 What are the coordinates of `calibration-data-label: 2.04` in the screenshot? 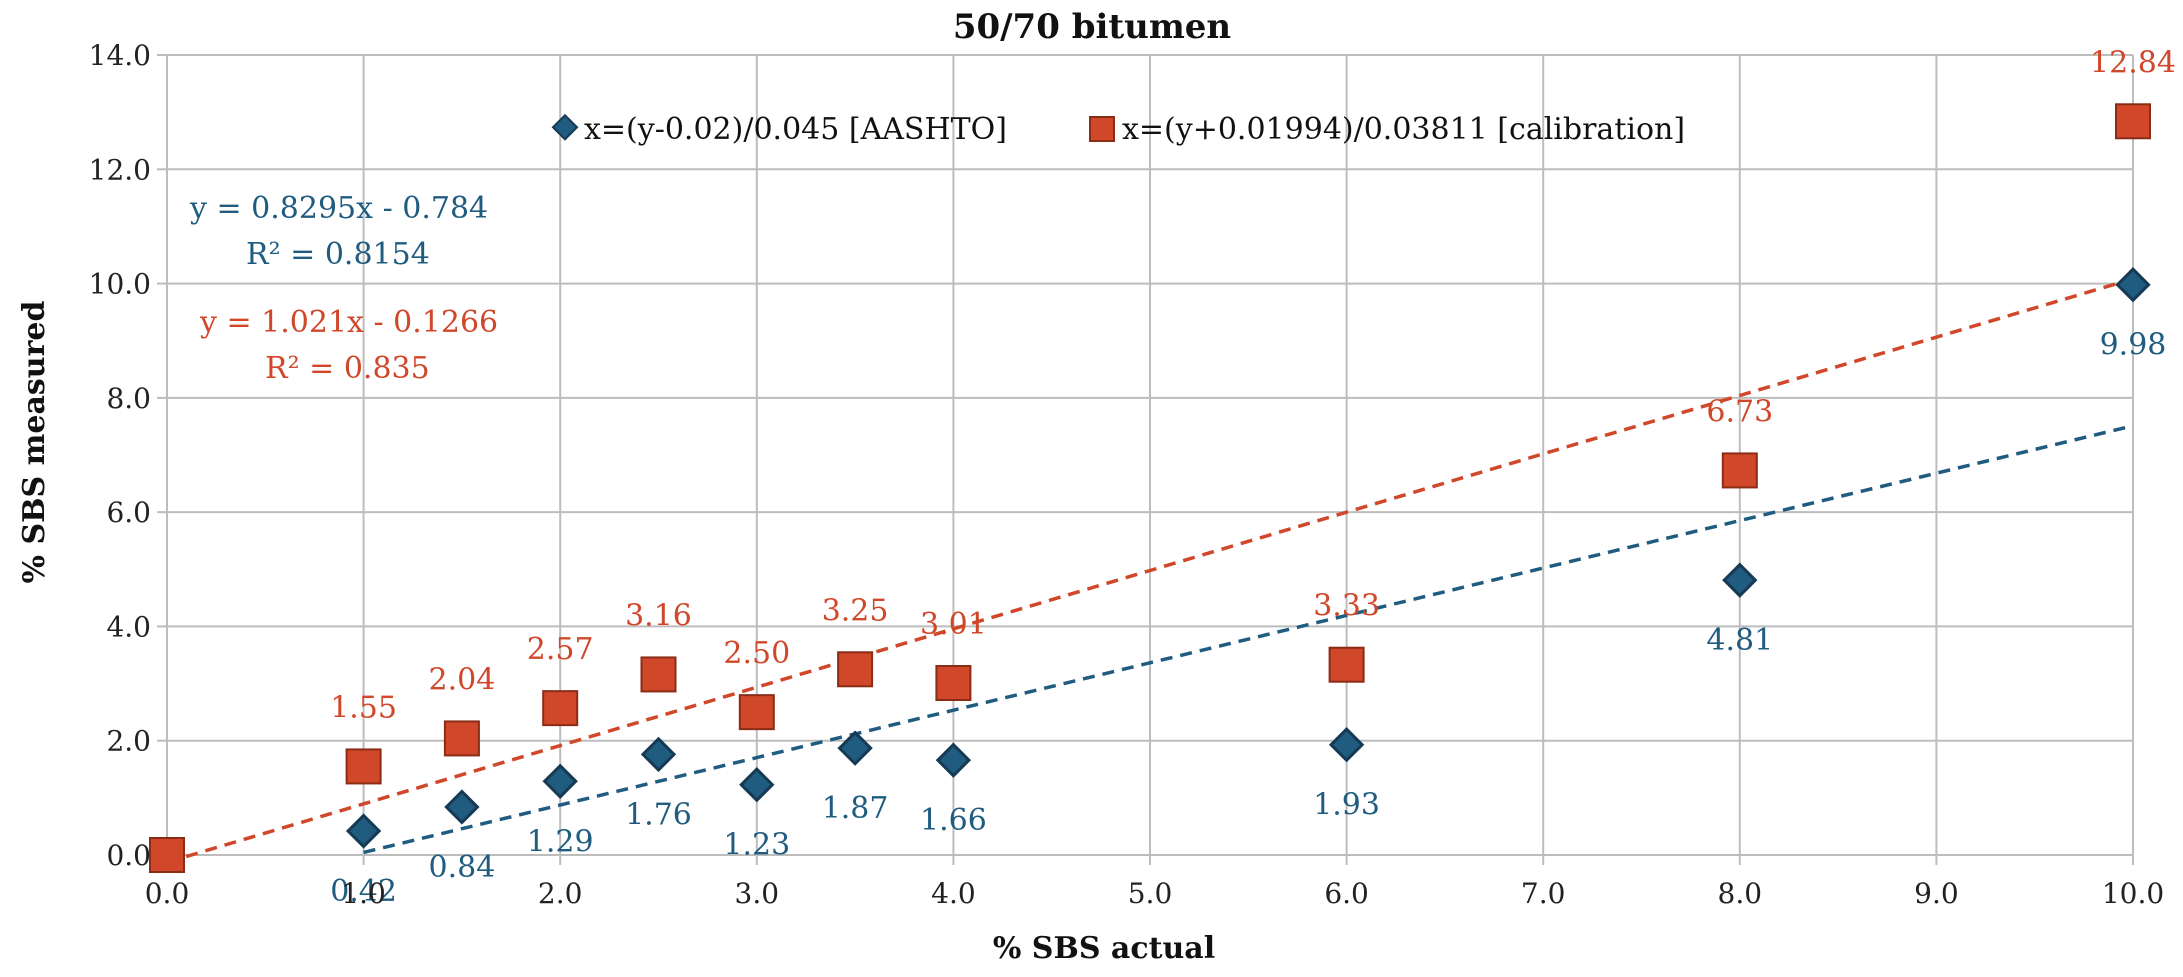 It's located at (462, 679).